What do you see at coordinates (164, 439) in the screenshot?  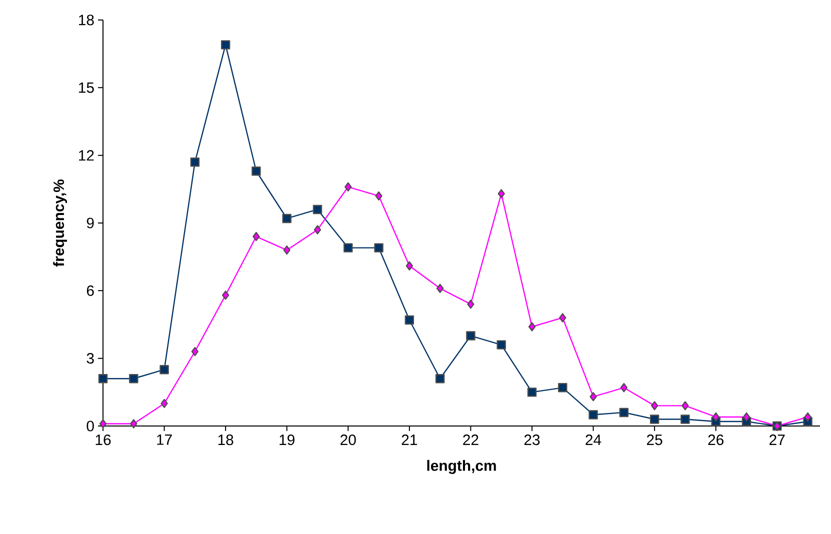 I see `x-tick-label: 17` at bounding box center [164, 439].